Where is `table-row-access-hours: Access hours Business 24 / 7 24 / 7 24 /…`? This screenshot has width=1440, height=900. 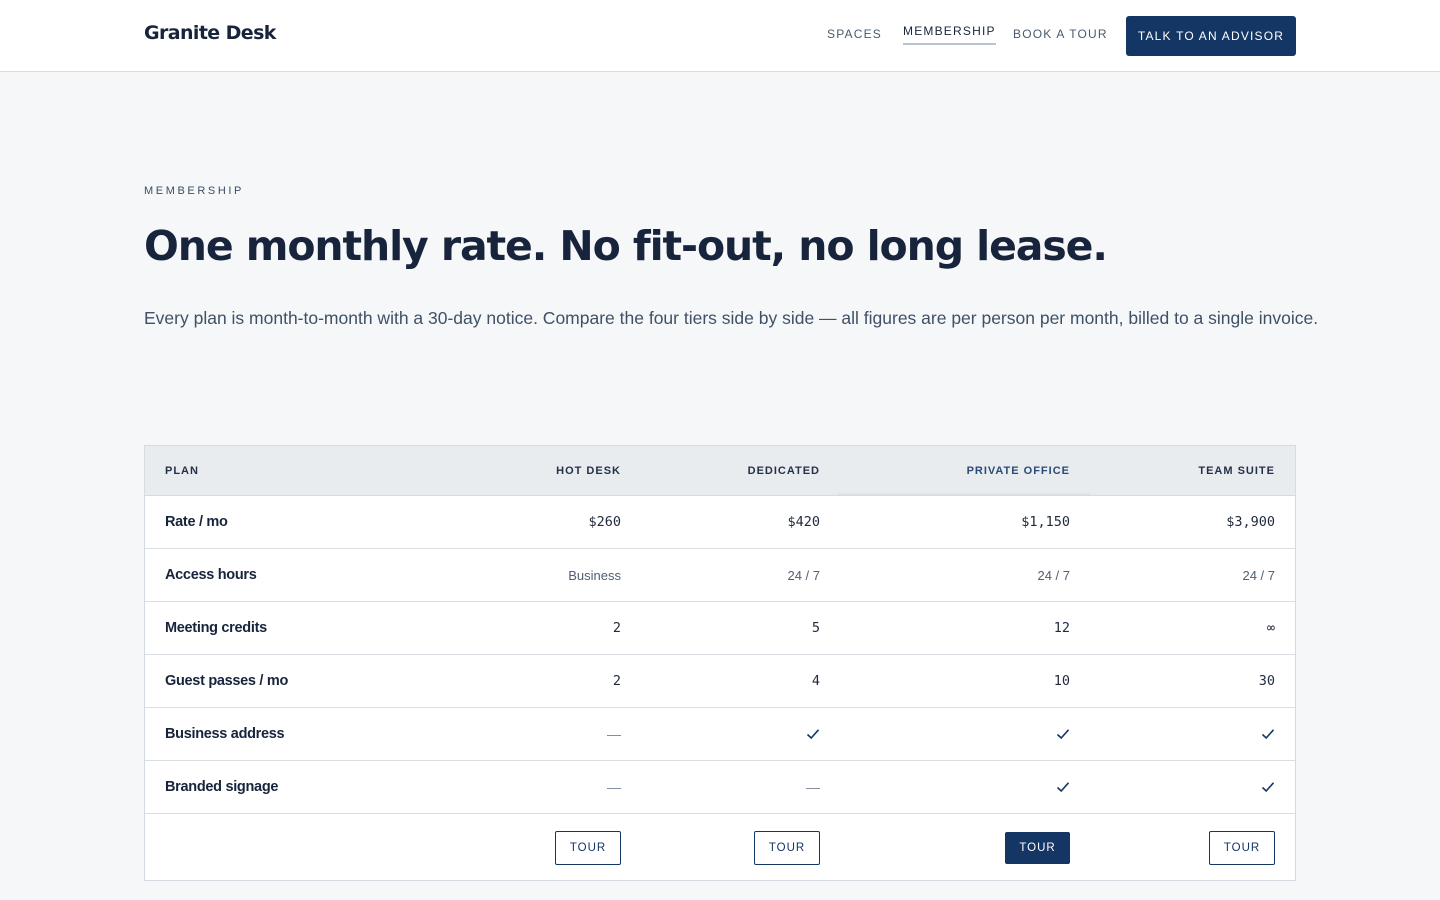 table-row-access-hours: Access hours Business 24 / 7 24 / 7 24 /… is located at coordinates (720, 575).